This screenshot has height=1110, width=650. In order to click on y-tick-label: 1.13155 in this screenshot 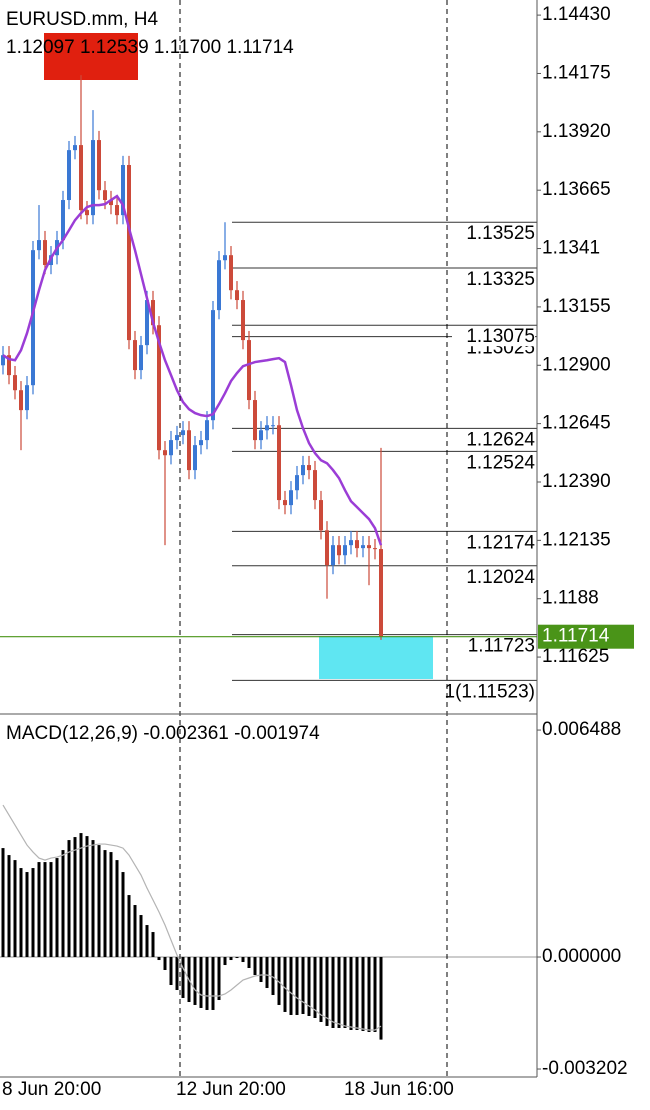, I will do `click(576, 306)`.